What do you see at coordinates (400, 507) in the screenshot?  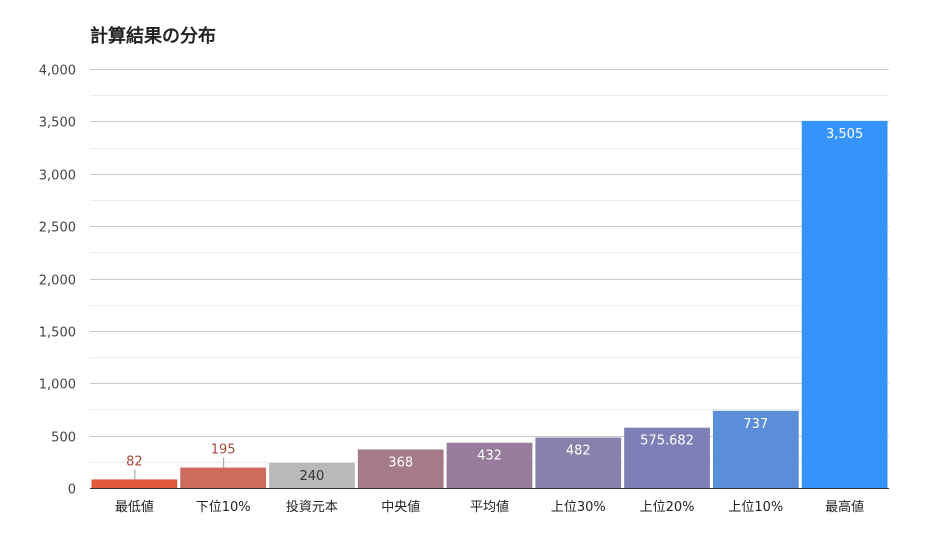 I see `x-category-label: 中央値` at bounding box center [400, 507].